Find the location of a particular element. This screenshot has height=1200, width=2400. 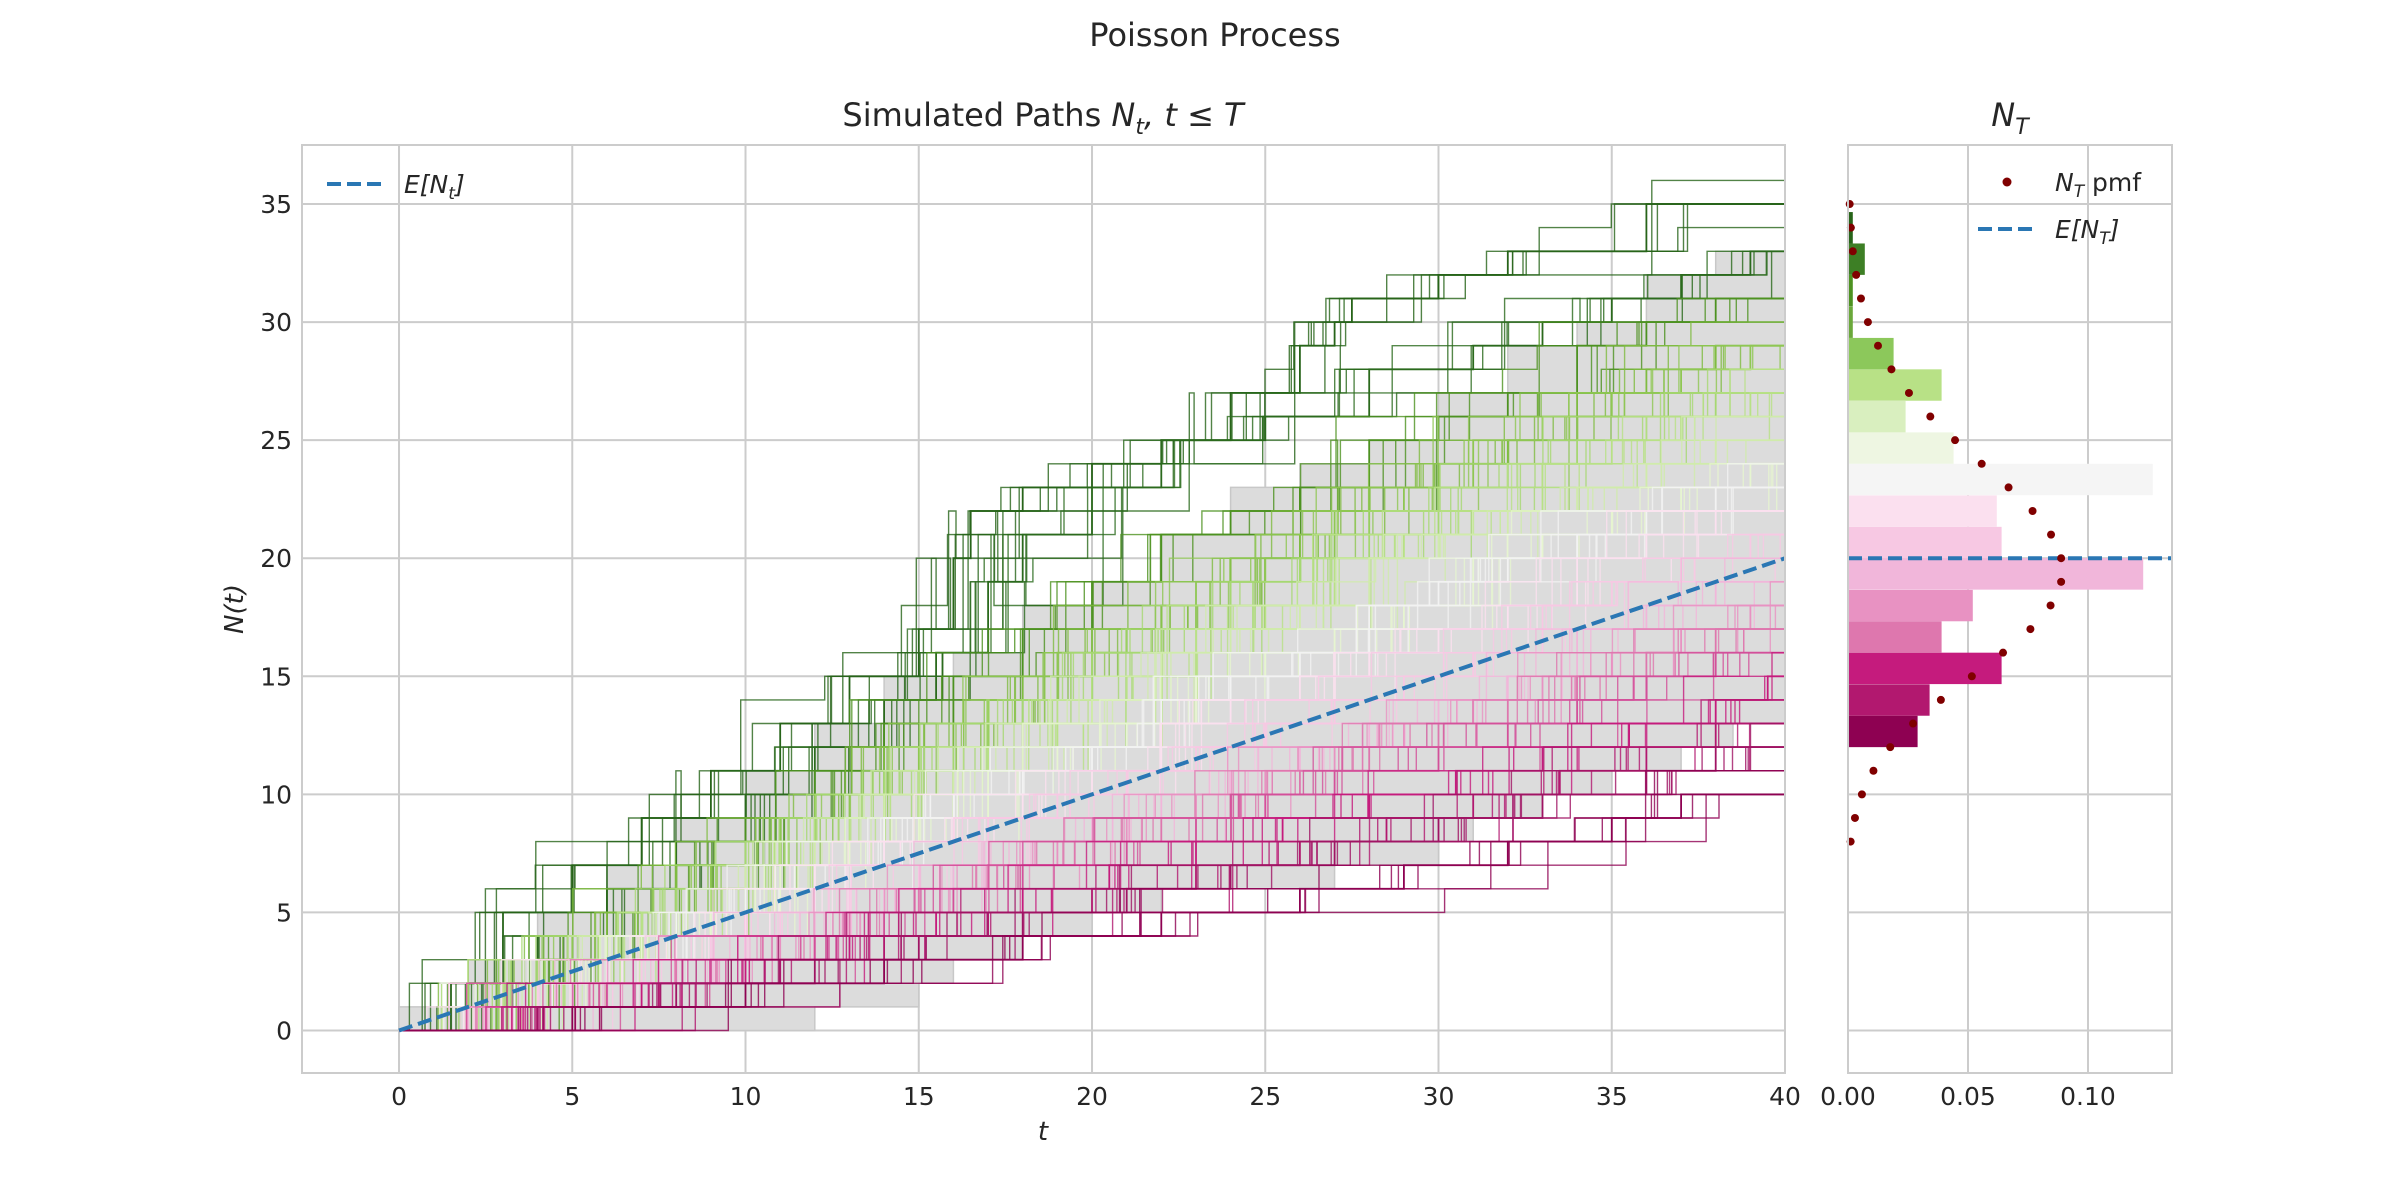

left-panel-title: Simulated Paths Nt, t ≤ T is located at coordinates (1044, 118).